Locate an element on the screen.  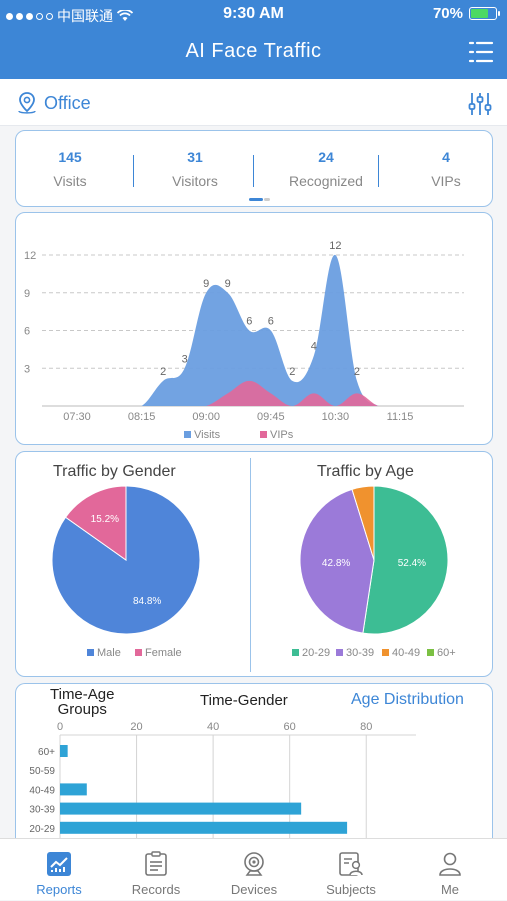
nav-label: Records is located at coordinates (156, 889).